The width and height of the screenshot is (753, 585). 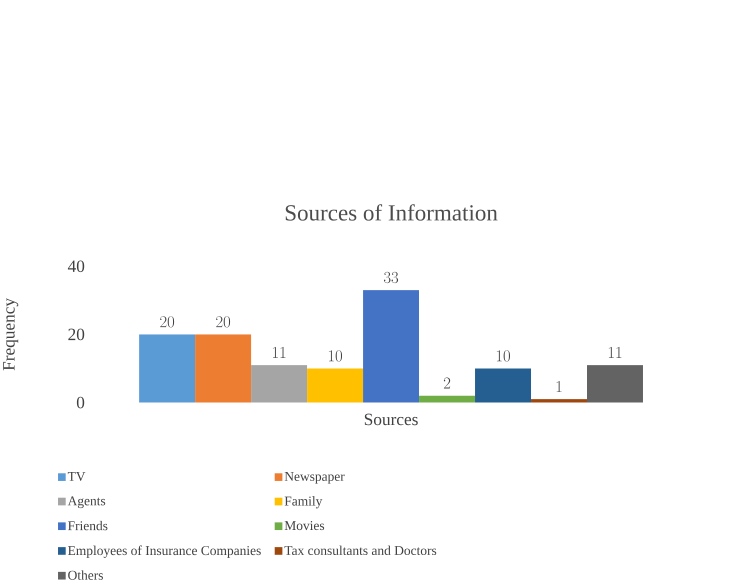 What do you see at coordinates (391, 278) in the screenshot?
I see `data-label: 33` at bounding box center [391, 278].